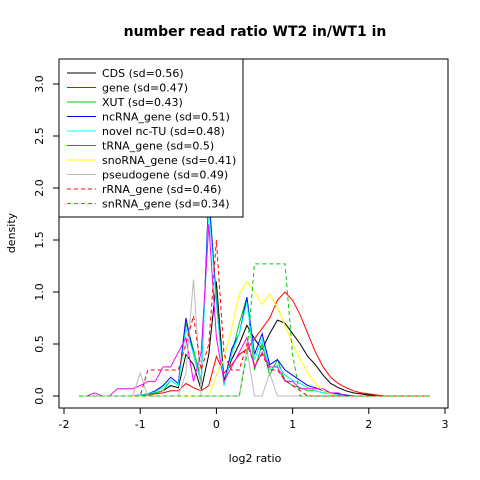  I want to click on legend-label-7: pseudogene (sd=0.49), so click(165, 175).